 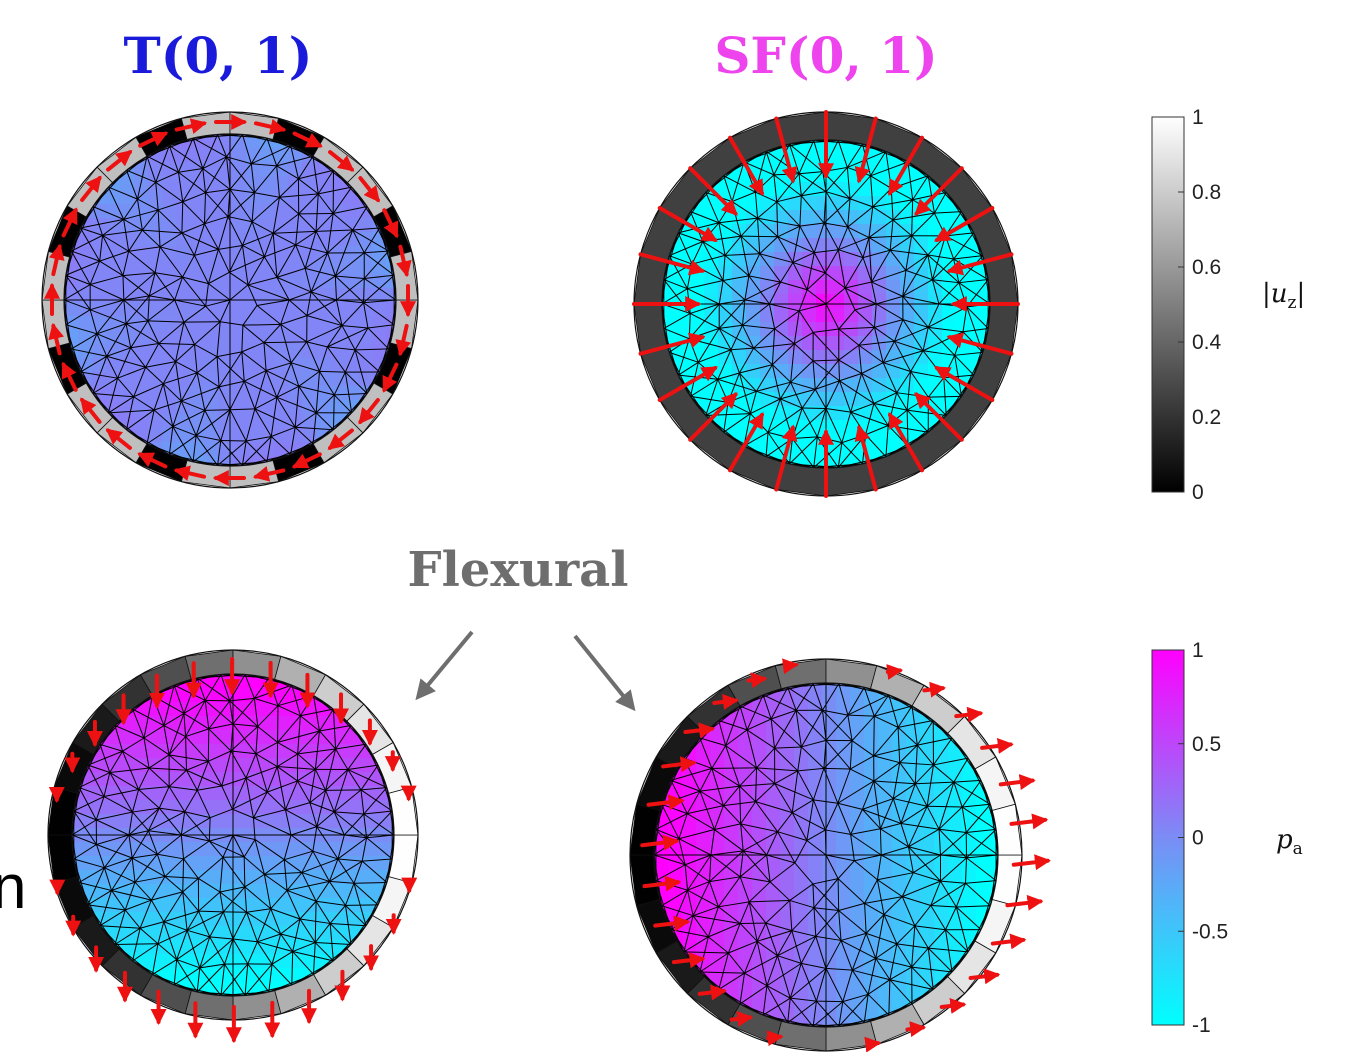 I want to click on panel-sf01-mode, so click(x=826, y=304).